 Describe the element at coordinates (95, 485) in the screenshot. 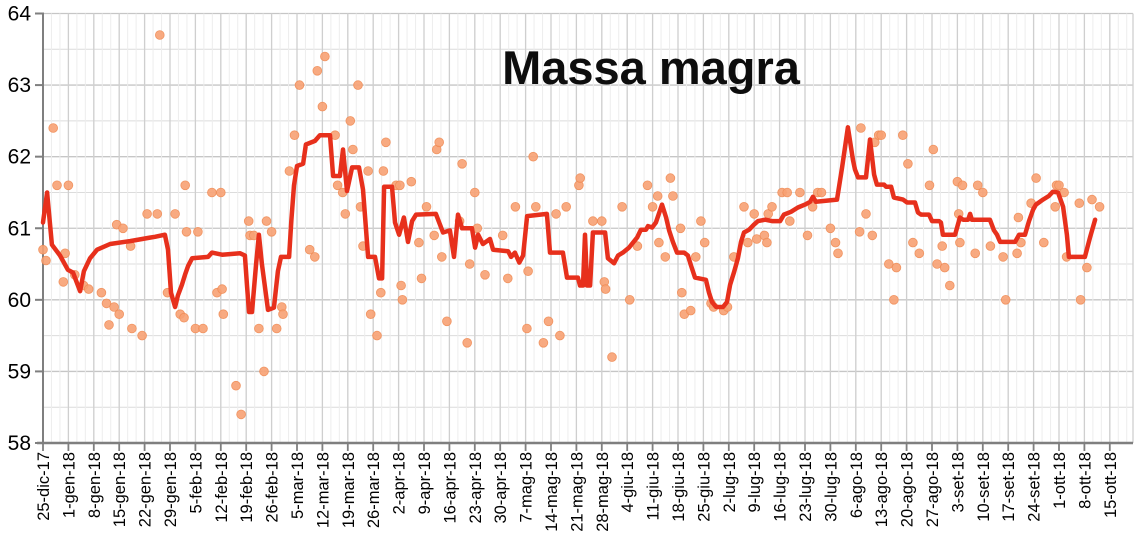

I see `x-tick-label: 8-gen-18` at that location.